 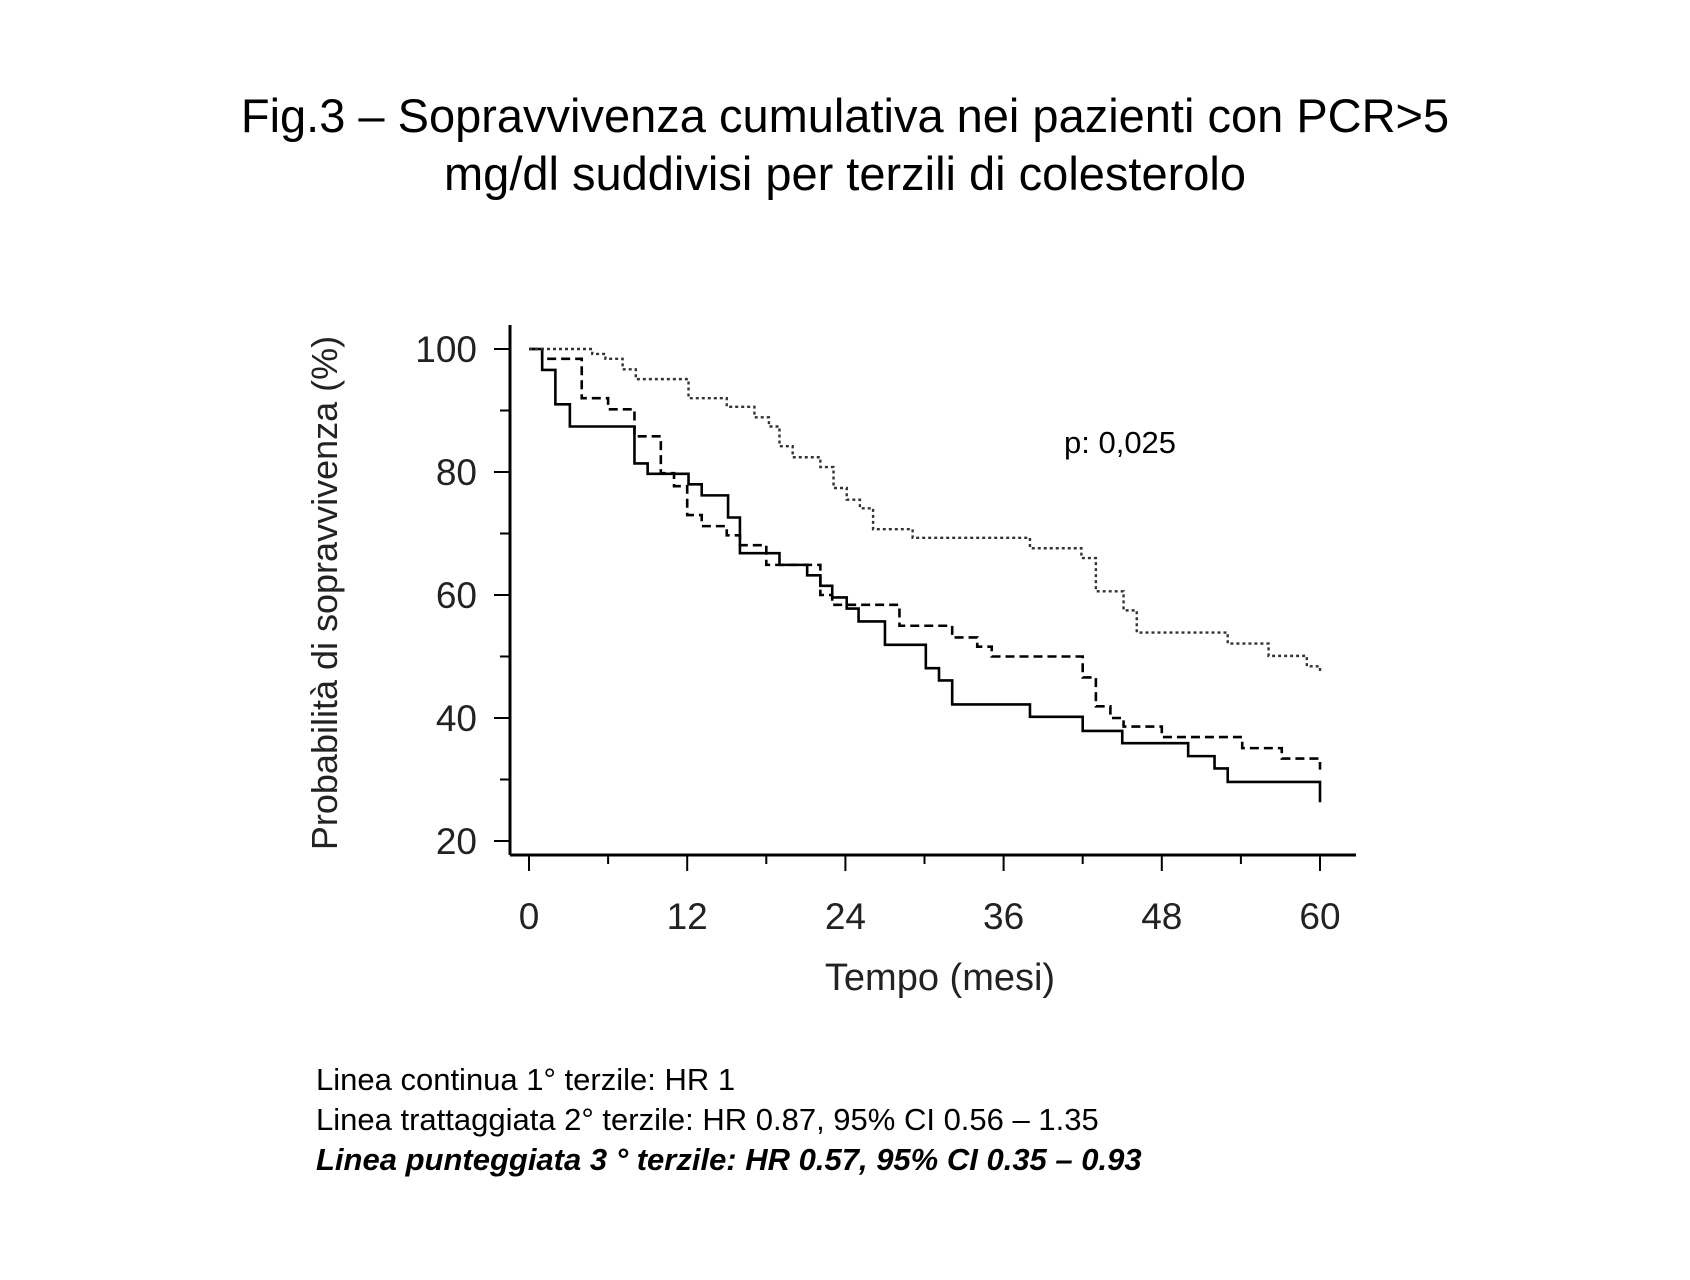 What do you see at coordinates (446, 349) in the screenshot?
I see `y-tick-label: 100` at bounding box center [446, 349].